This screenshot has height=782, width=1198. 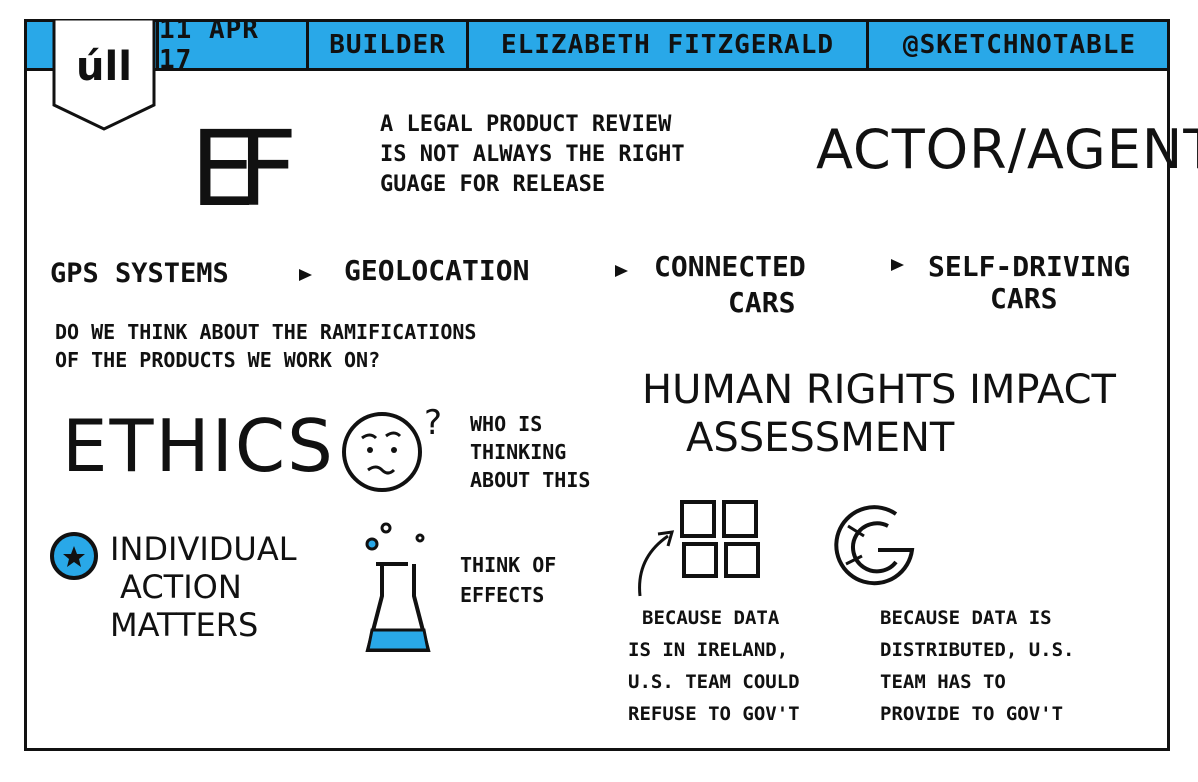 What do you see at coordinates (493, 184) in the screenshot?
I see `quote-line: GUAGE FOR RELEASE` at bounding box center [493, 184].